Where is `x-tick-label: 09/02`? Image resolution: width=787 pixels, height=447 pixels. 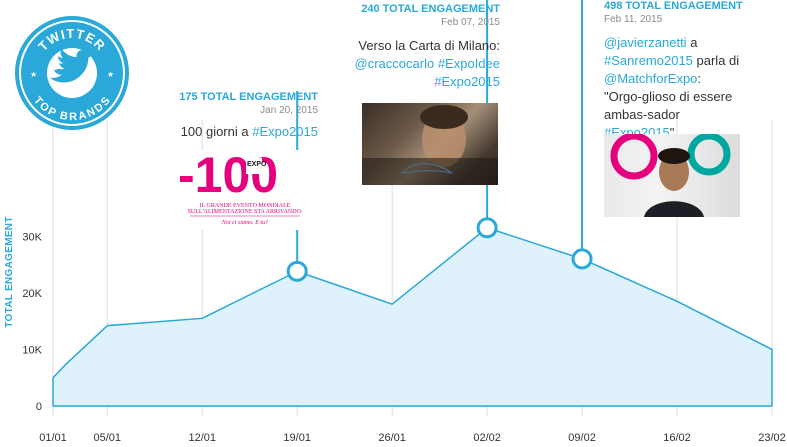 x-tick-label: 09/02 is located at coordinates (582, 438).